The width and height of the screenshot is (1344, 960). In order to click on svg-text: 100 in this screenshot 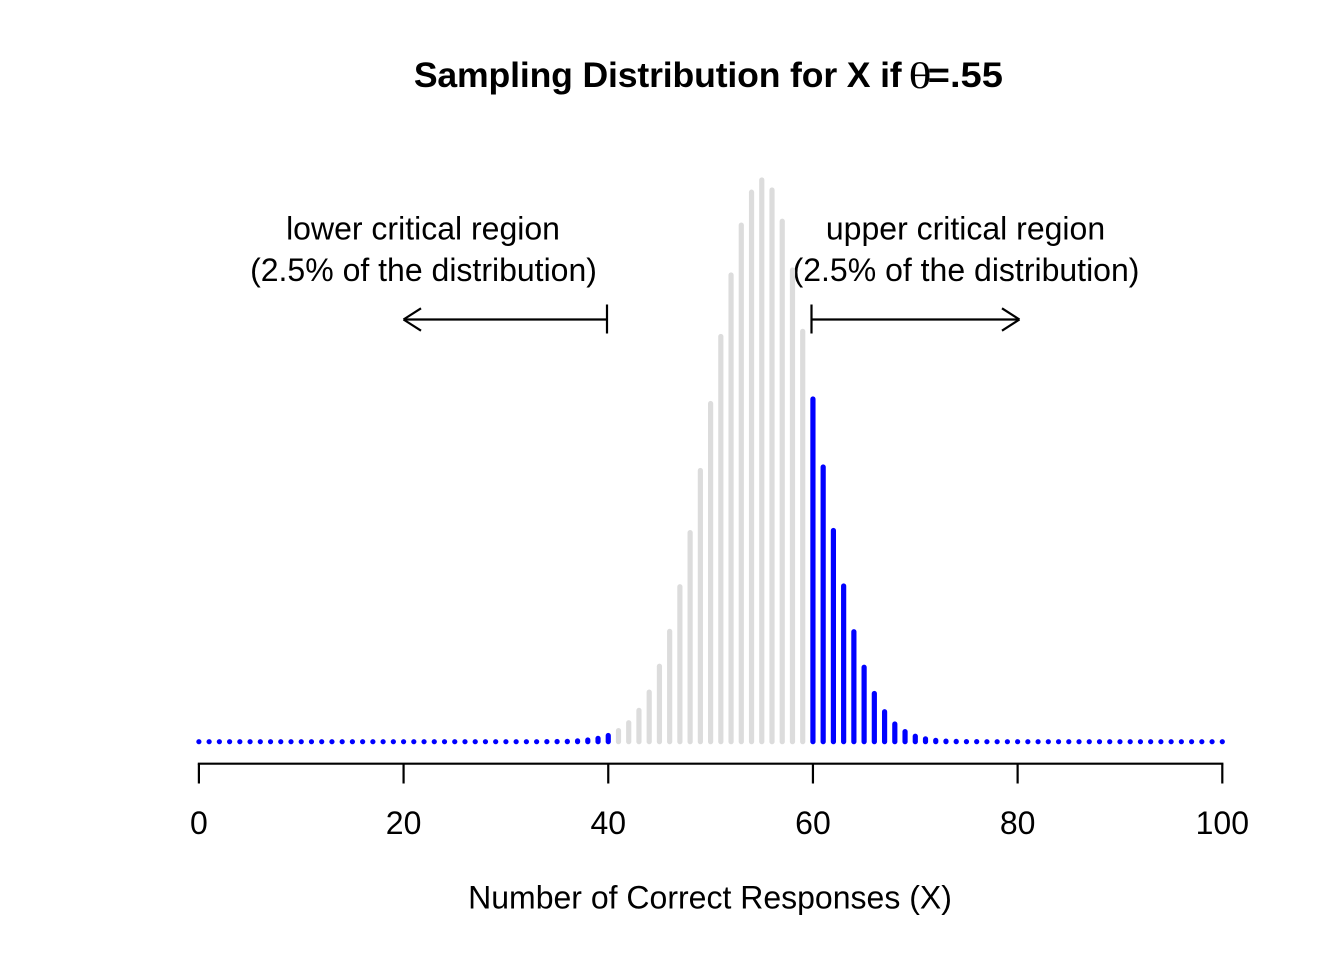, I will do `click(1222, 823)`.